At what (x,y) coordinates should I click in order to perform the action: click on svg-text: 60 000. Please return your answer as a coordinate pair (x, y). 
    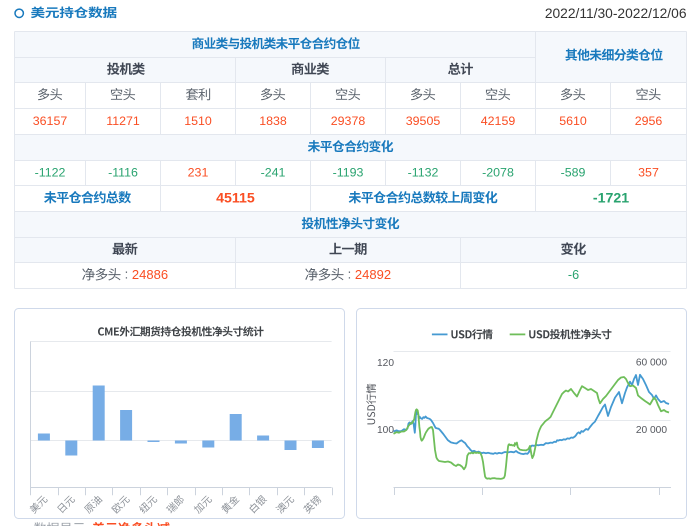
    Looking at the image, I should click on (651, 363).